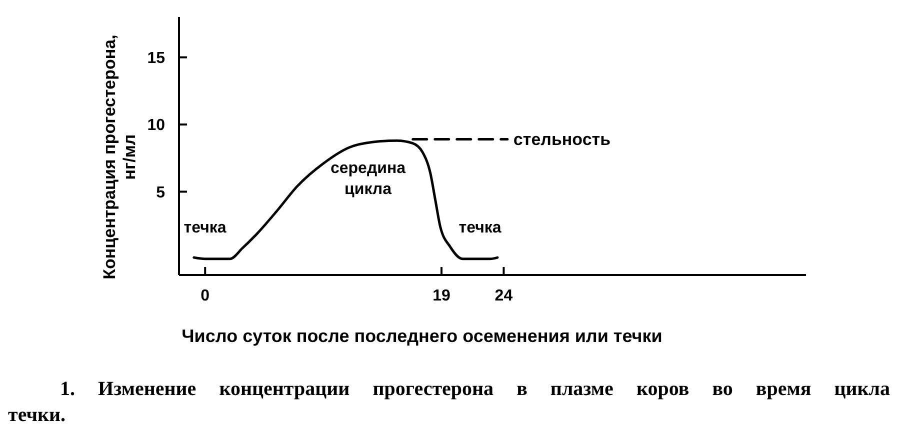  Describe the element at coordinates (503, 295) in the screenshot. I see `x-tick-label: 24` at that location.